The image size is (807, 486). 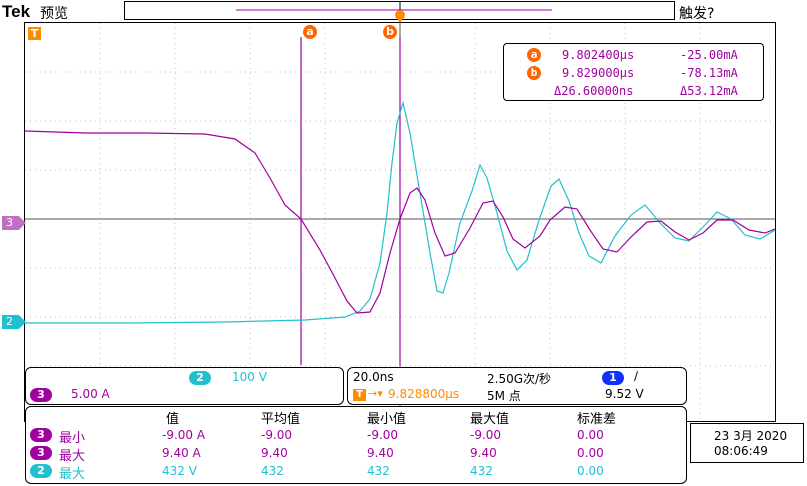 What do you see at coordinates (14, 322) in the screenshot?
I see `ch2-ground-marker: 2` at bounding box center [14, 322].